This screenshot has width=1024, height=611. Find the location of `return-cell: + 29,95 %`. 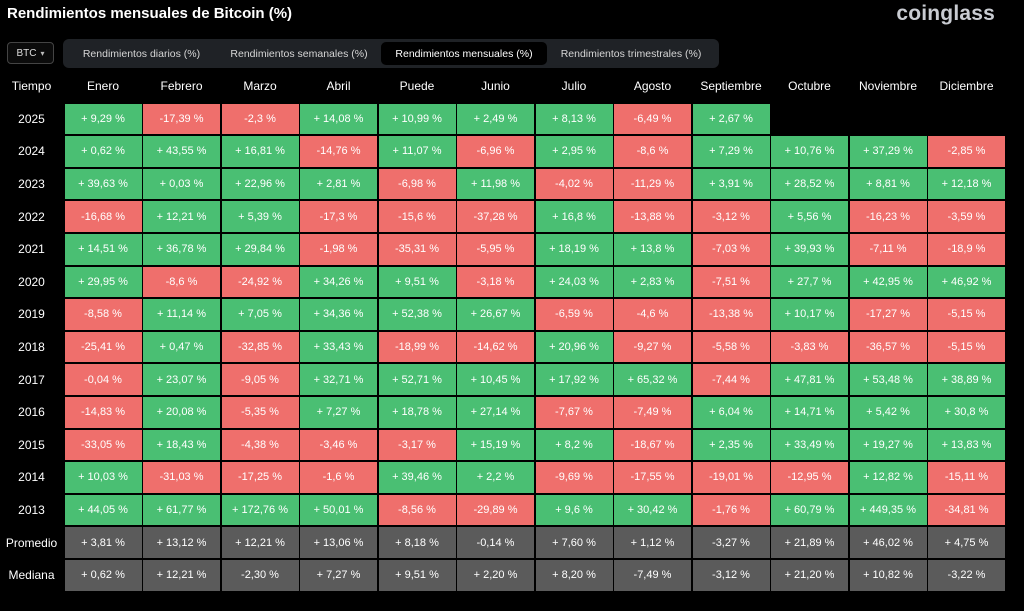

return-cell: + 29,95 % is located at coordinates (103, 282).